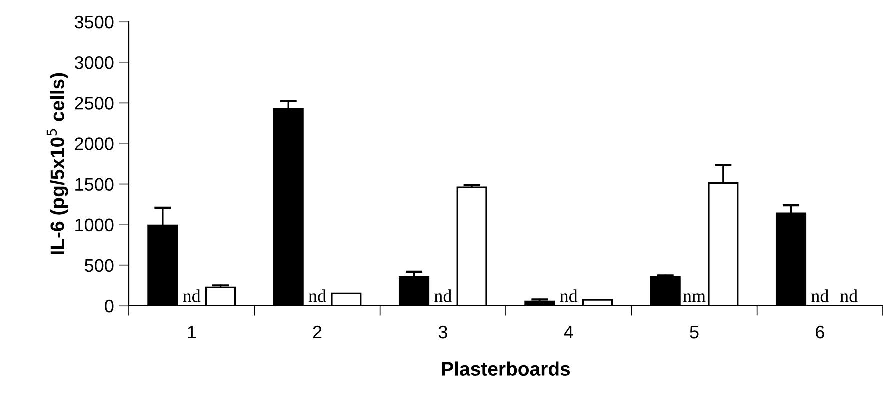 The width and height of the screenshot is (883, 405). What do you see at coordinates (694, 332) in the screenshot?
I see `x-tick-label: 5` at bounding box center [694, 332].